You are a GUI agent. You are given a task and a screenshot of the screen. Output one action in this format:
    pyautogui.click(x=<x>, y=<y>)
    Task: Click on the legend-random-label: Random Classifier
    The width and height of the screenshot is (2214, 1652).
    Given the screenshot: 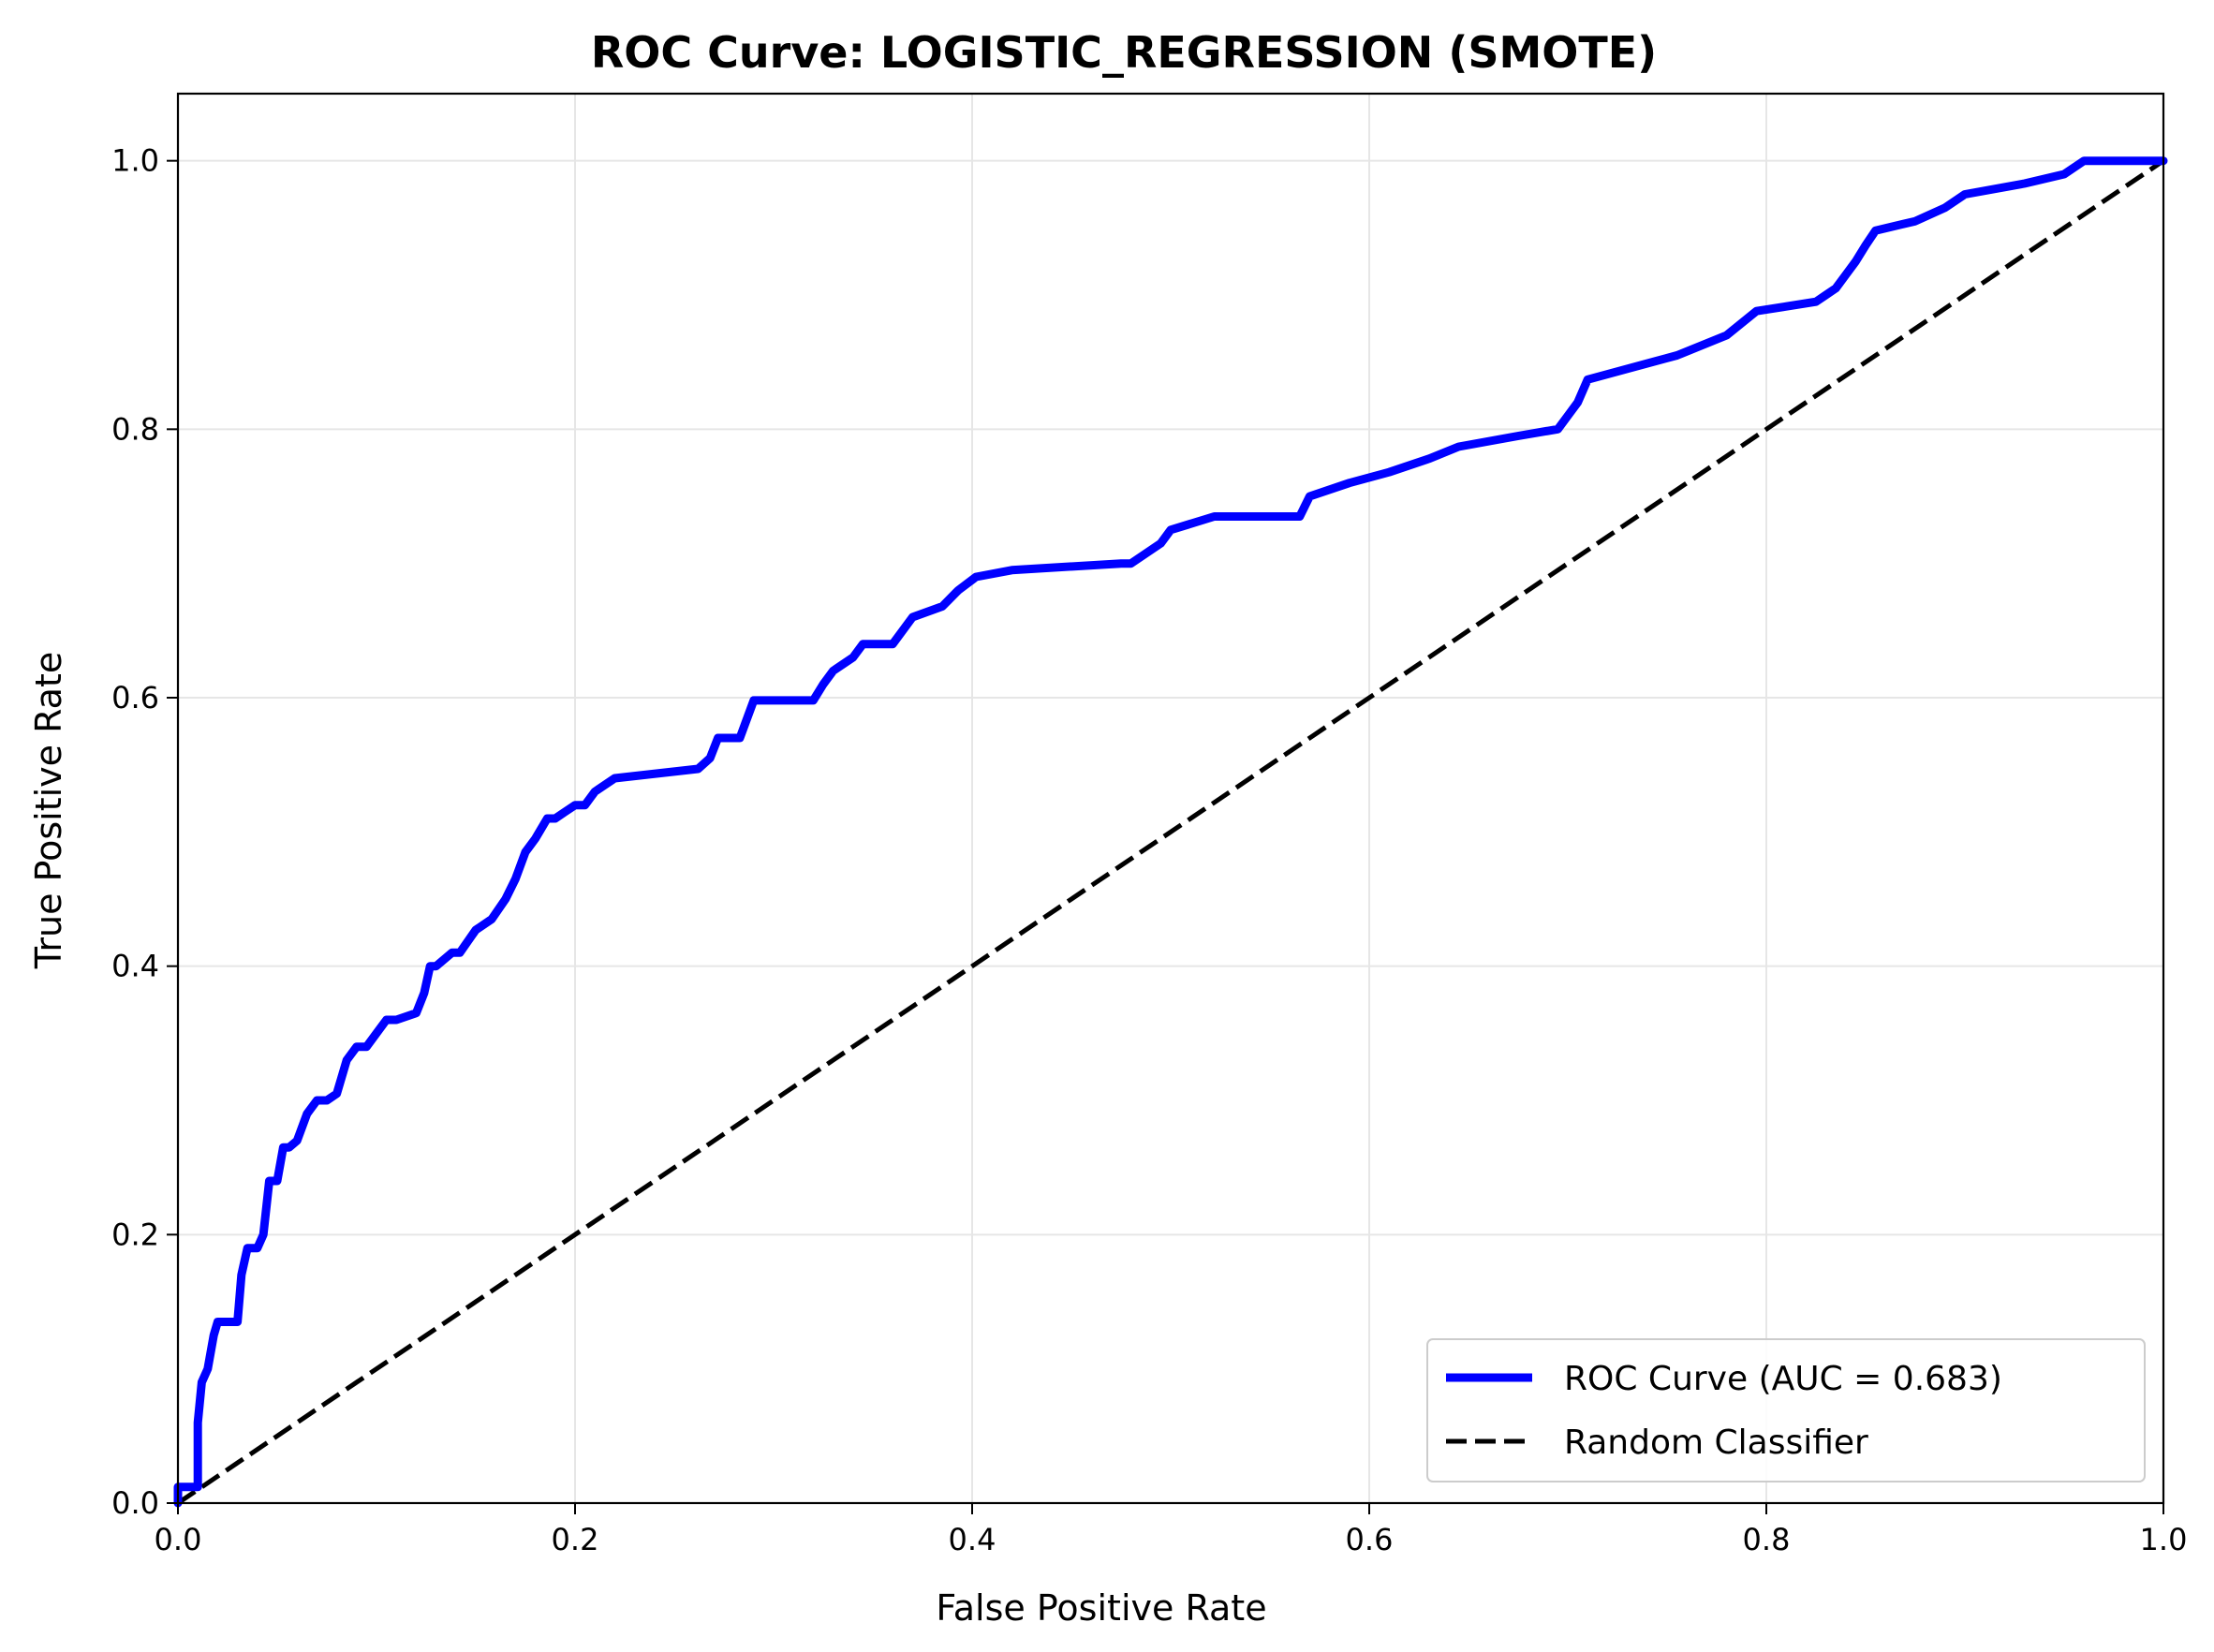 What is the action you would take?
    pyautogui.click(x=1716, y=1442)
    